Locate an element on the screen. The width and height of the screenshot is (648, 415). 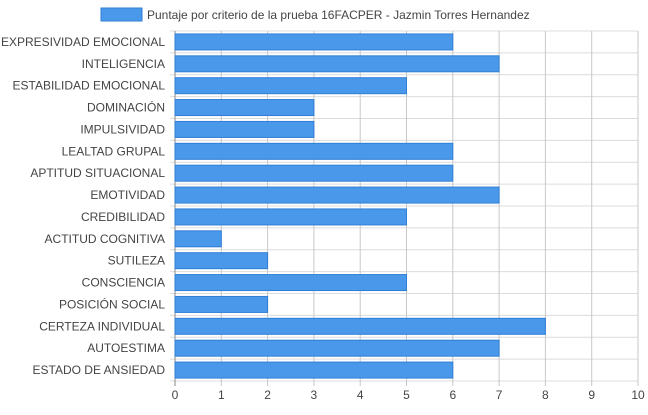
x-tick-label: 10 is located at coordinates (638, 395).